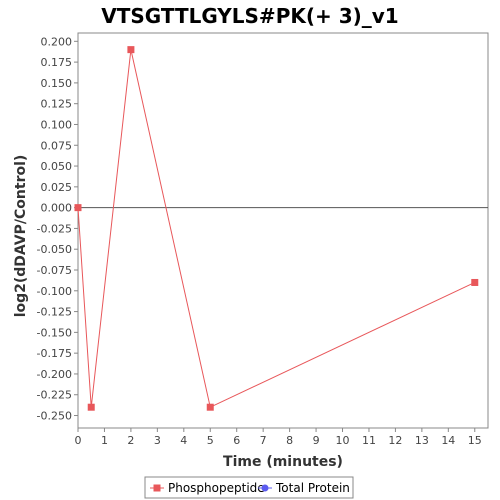 The height and width of the screenshot is (500, 500). What do you see at coordinates (57, 145) in the screenshot?
I see `y-tick-label: 0.075` at bounding box center [57, 145].